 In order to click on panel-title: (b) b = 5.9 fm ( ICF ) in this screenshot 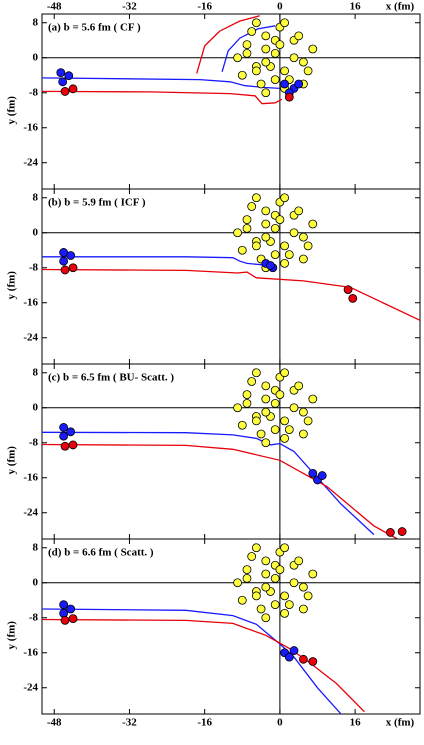, I will do `click(97, 203)`.